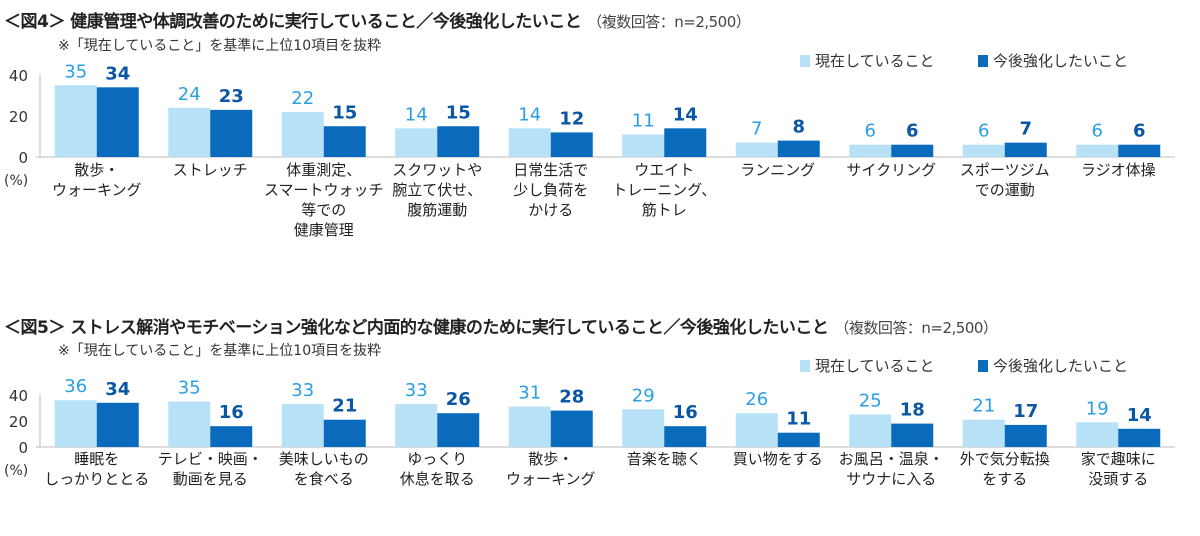 Image resolution: width=1200 pixels, height=536 pixels. I want to click on chart2-category-label: テレビ・映画・, so click(210, 459).